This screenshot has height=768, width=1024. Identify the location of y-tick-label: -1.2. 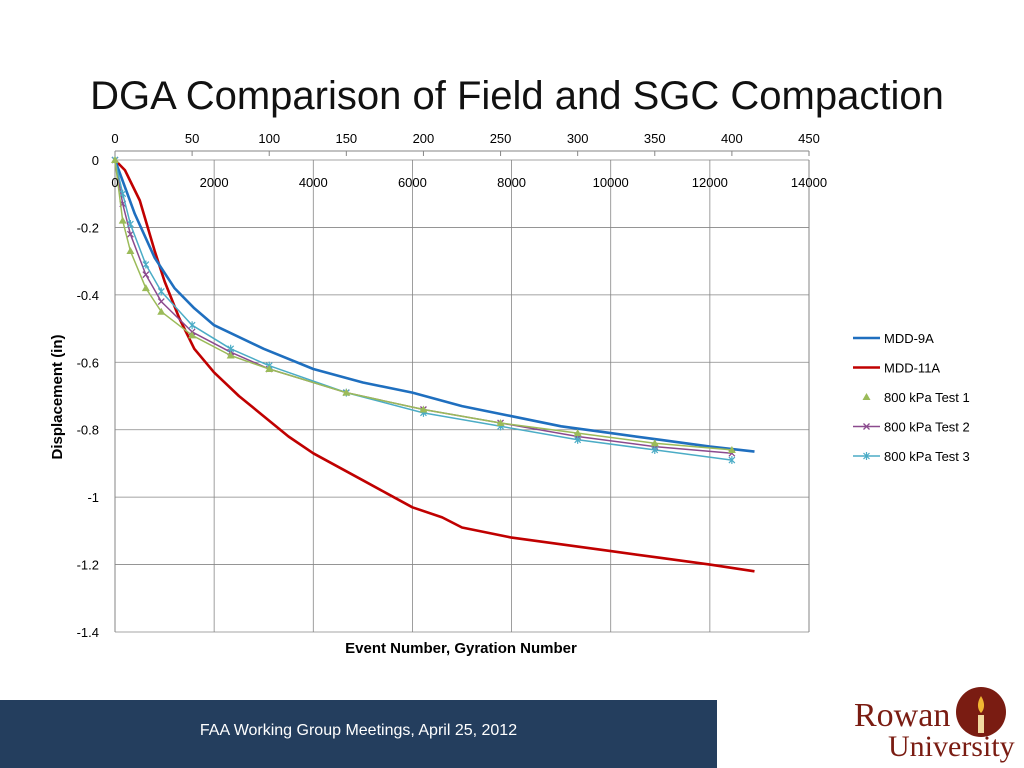
(88, 565).